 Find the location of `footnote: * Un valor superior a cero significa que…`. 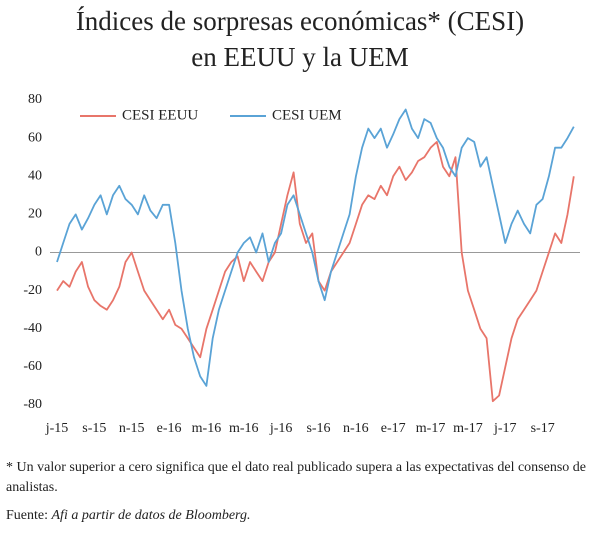

footnote: * Un valor superior a cero significa que… is located at coordinates (296, 477).